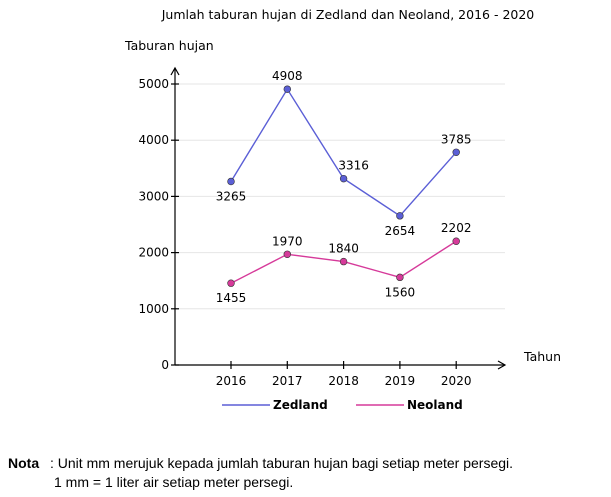 The height and width of the screenshot is (497, 611). Describe the element at coordinates (169, 45) in the screenshot. I see `y-axis-label: Taburan hujan` at that location.